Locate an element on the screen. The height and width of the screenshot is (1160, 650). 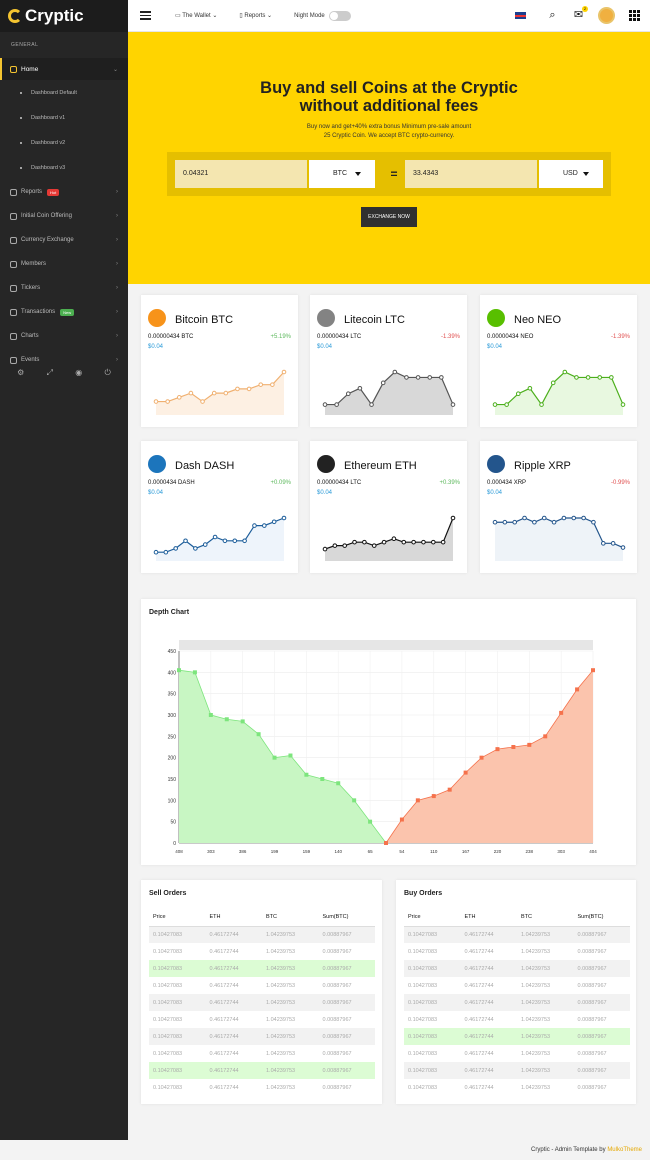
menu-icon is located at coordinates (145, 15).